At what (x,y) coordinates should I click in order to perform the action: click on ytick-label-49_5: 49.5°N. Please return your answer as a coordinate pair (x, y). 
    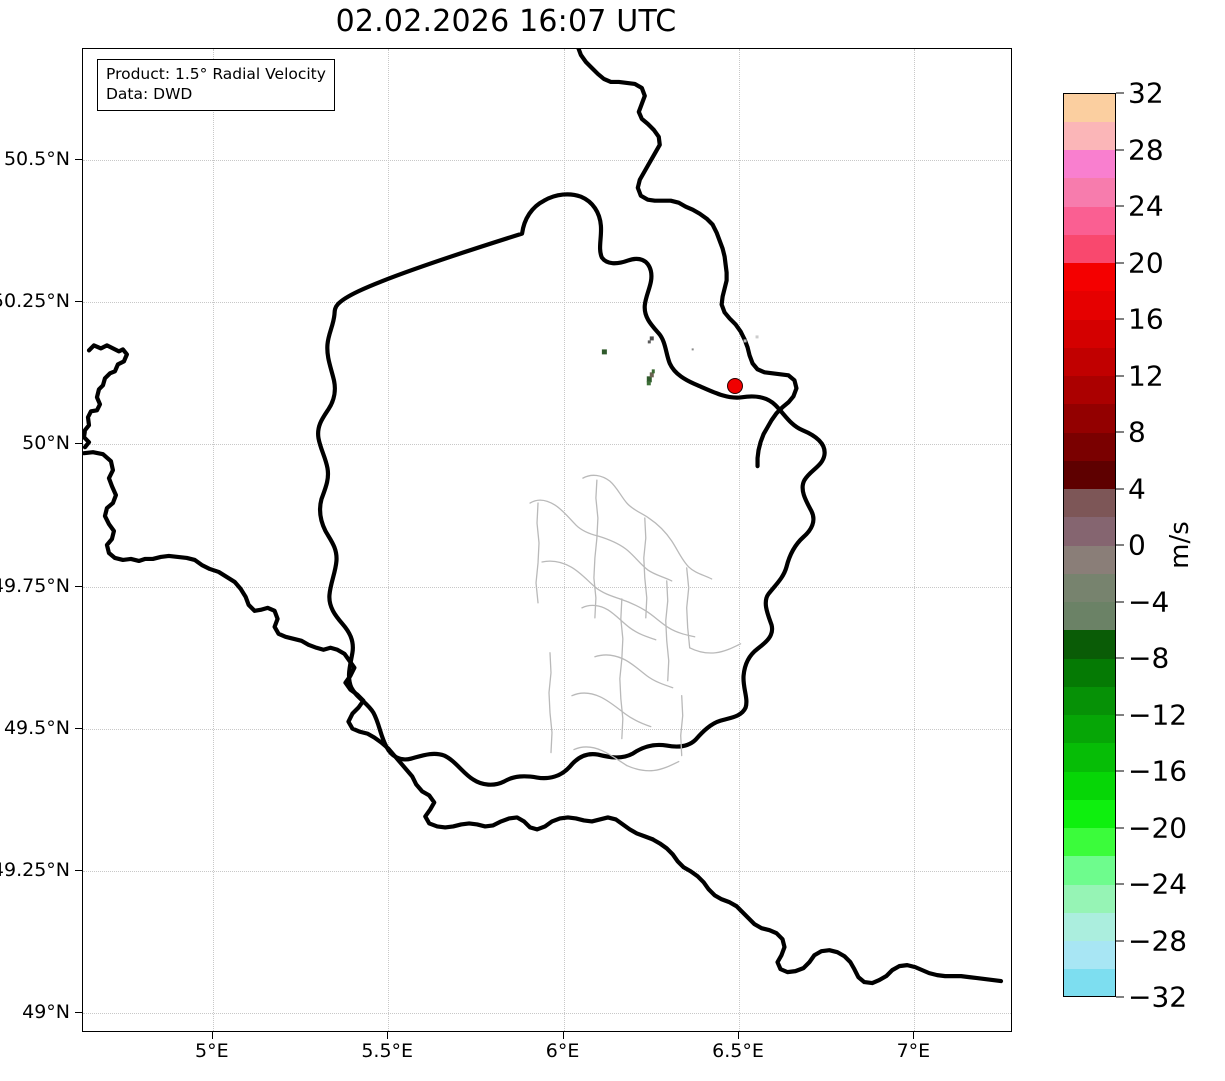
    Looking at the image, I should click on (36, 728).